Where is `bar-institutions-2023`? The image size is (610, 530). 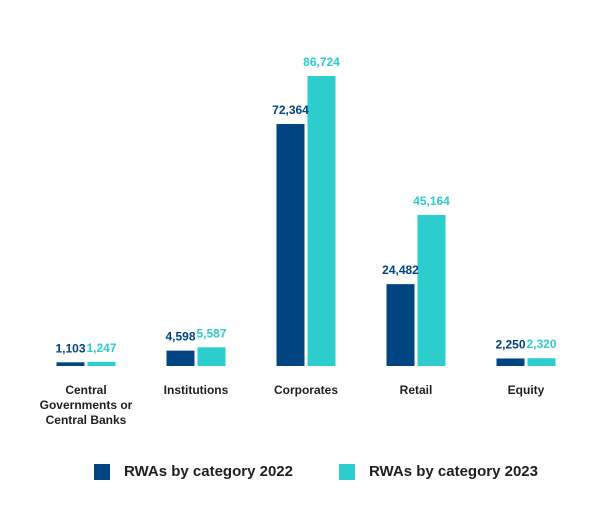
bar-institutions-2023 is located at coordinates (211, 356).